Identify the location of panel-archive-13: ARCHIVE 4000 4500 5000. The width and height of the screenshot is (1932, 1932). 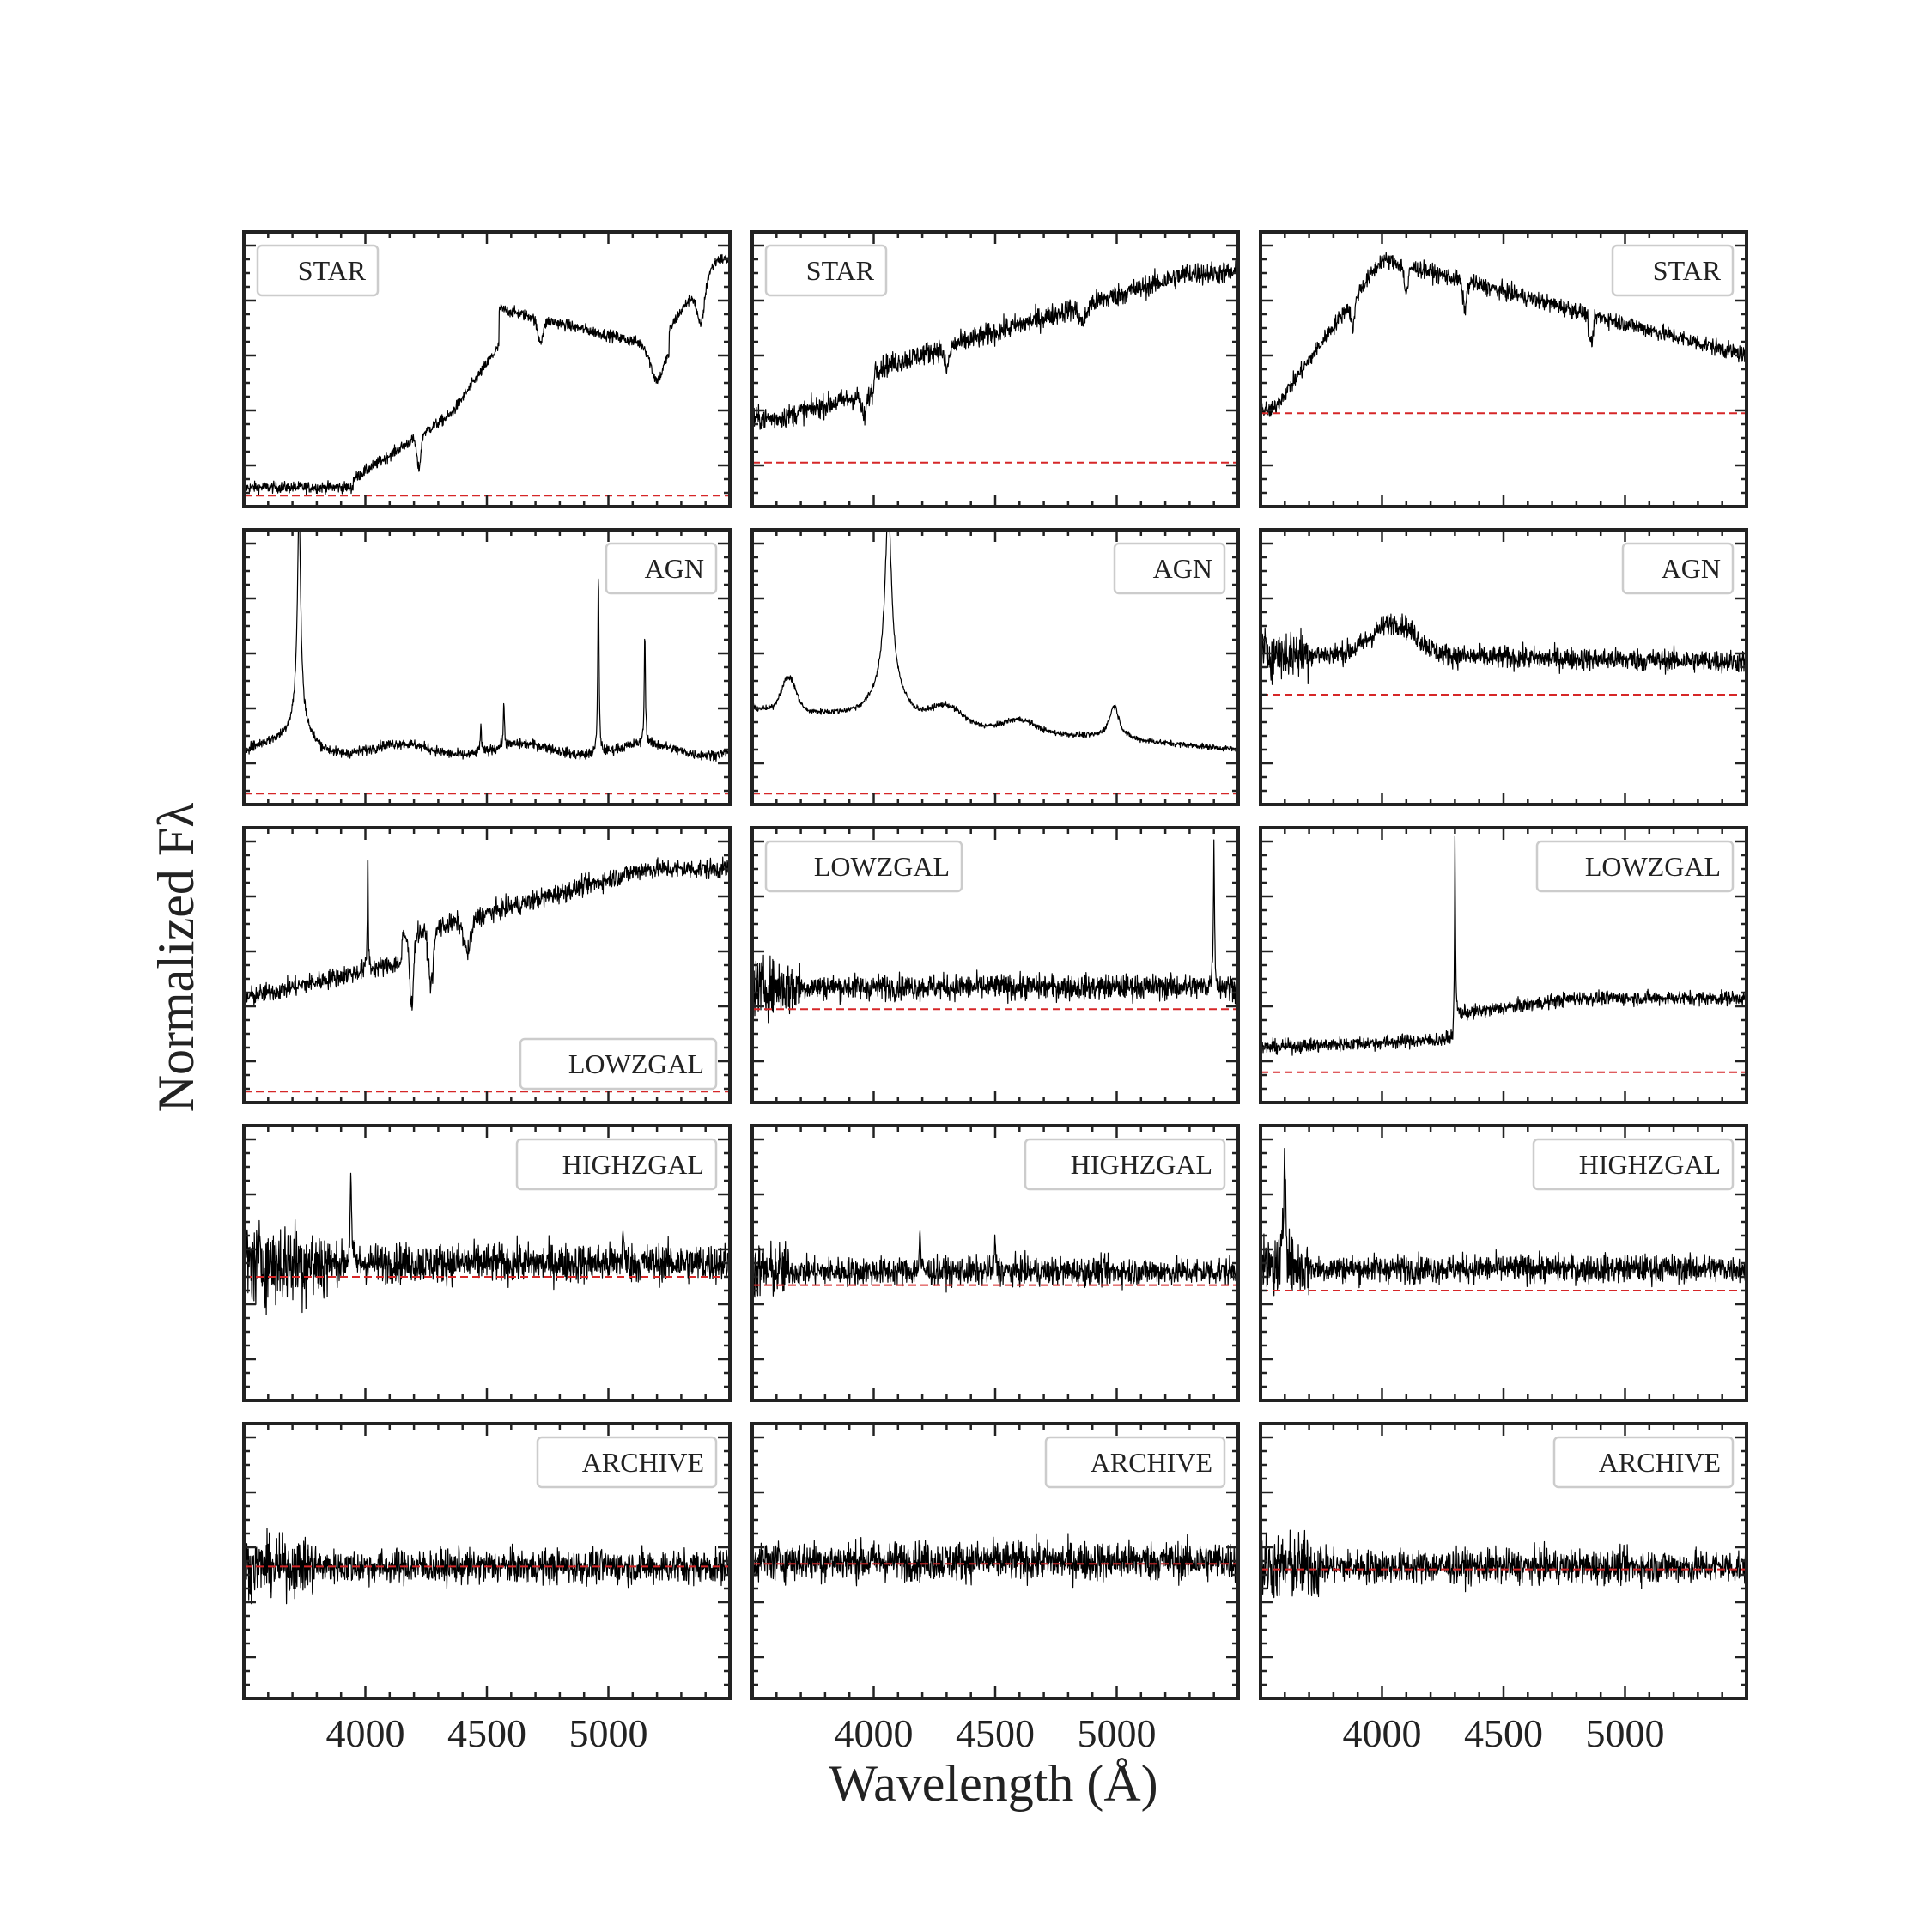
(487, 1588).